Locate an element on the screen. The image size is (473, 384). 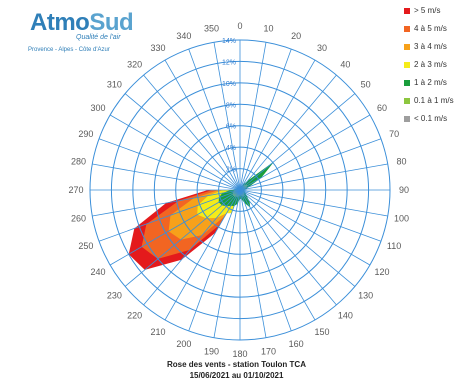
direction-tick-label: 30 is located at coordinates (322, 48).